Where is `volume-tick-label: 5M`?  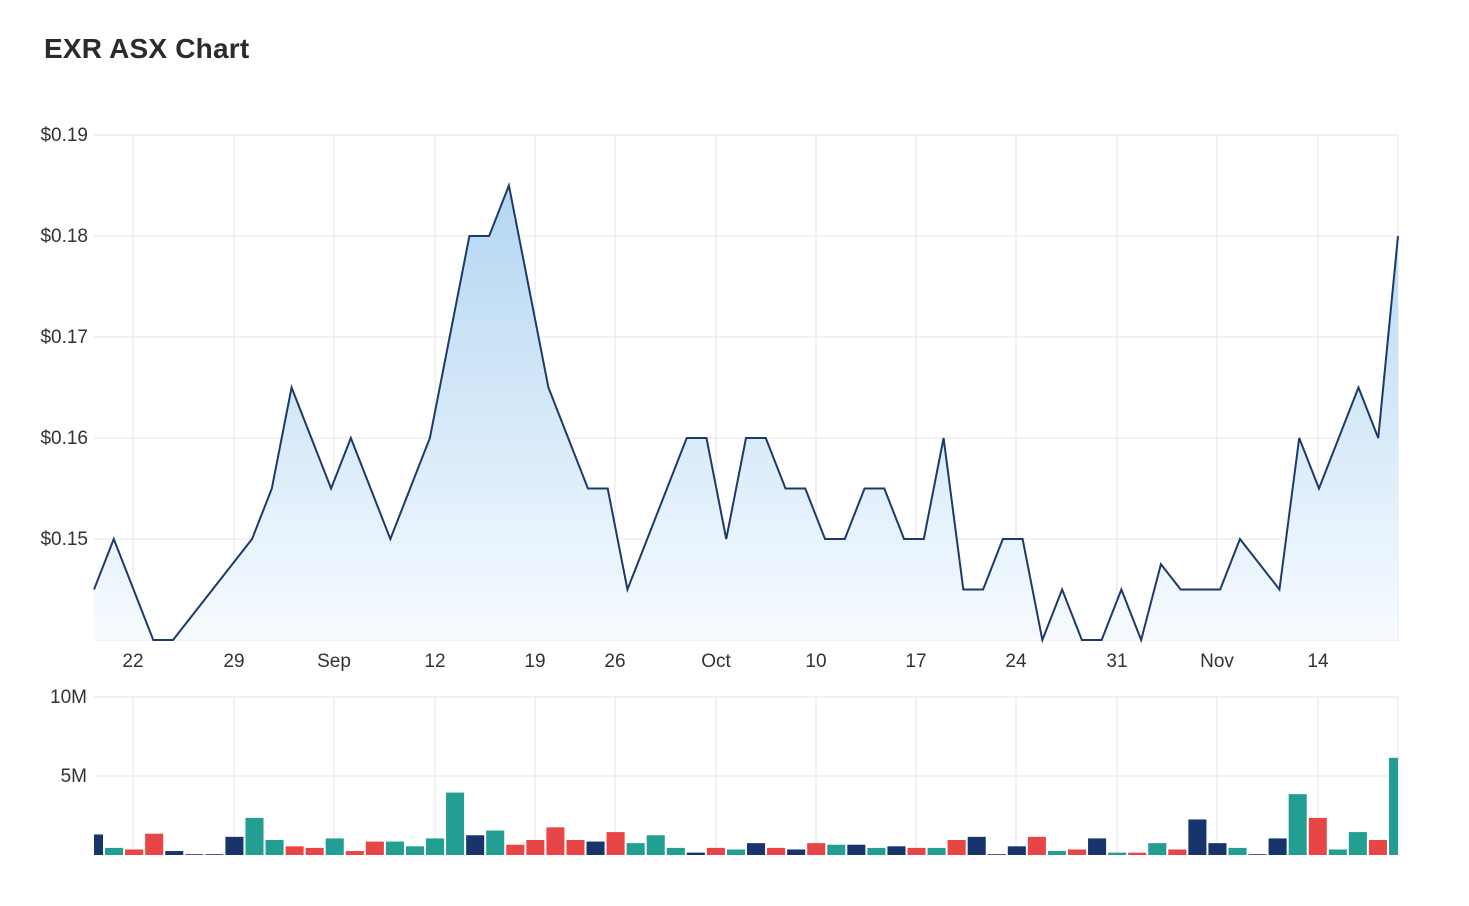
volume-tick-label: 5M is located at coordinates (74, 776).